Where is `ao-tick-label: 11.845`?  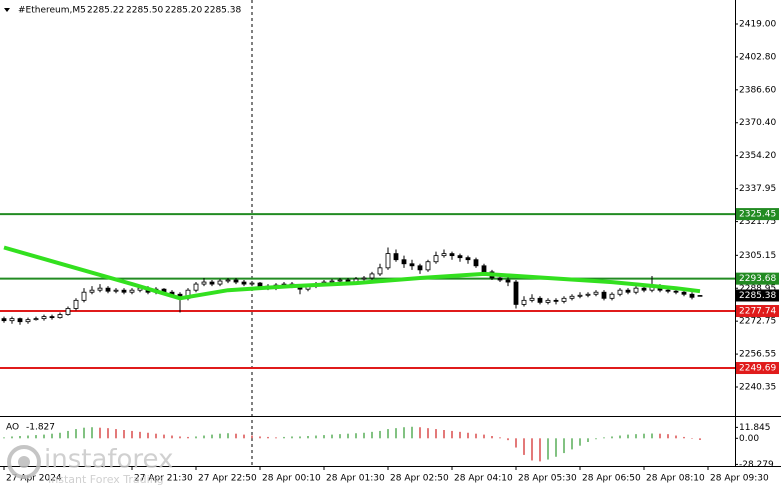
ao-tick-label: 11.845 is located at coordinates (755, 428).